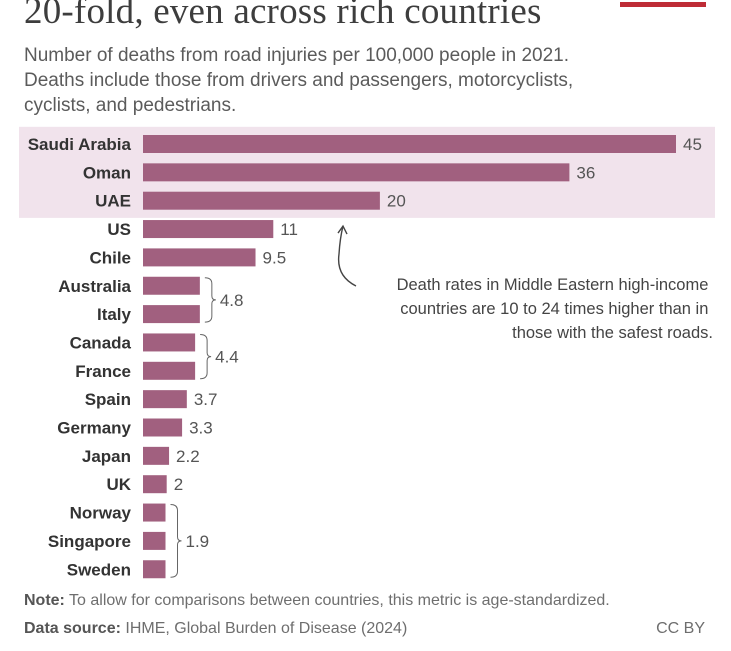 Image resolution: width=731 pixels, height=651 pixels. I want to click on category-label: US, so click(119, 229).